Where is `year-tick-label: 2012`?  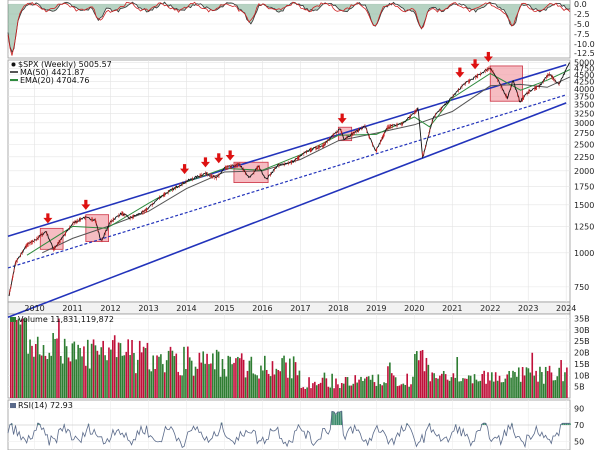 year-tick-label: 2012 is located at coordinates (110, 308).